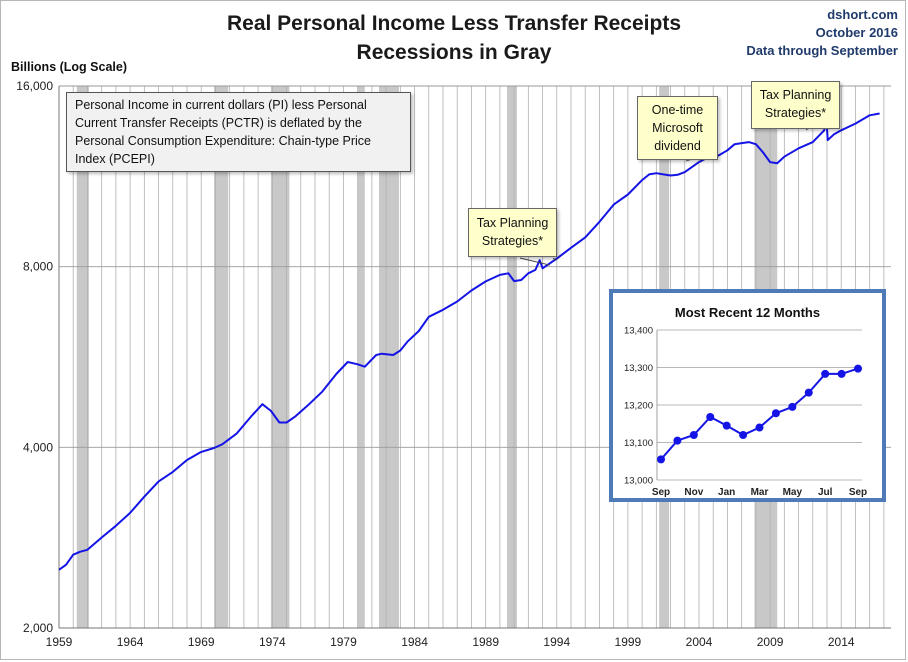  What do you see at coordinates (795, 105) in the screenshot?
I see `tax-planning-callout-2: Tax Planning Strategies*` at bounding box center [795, 105].